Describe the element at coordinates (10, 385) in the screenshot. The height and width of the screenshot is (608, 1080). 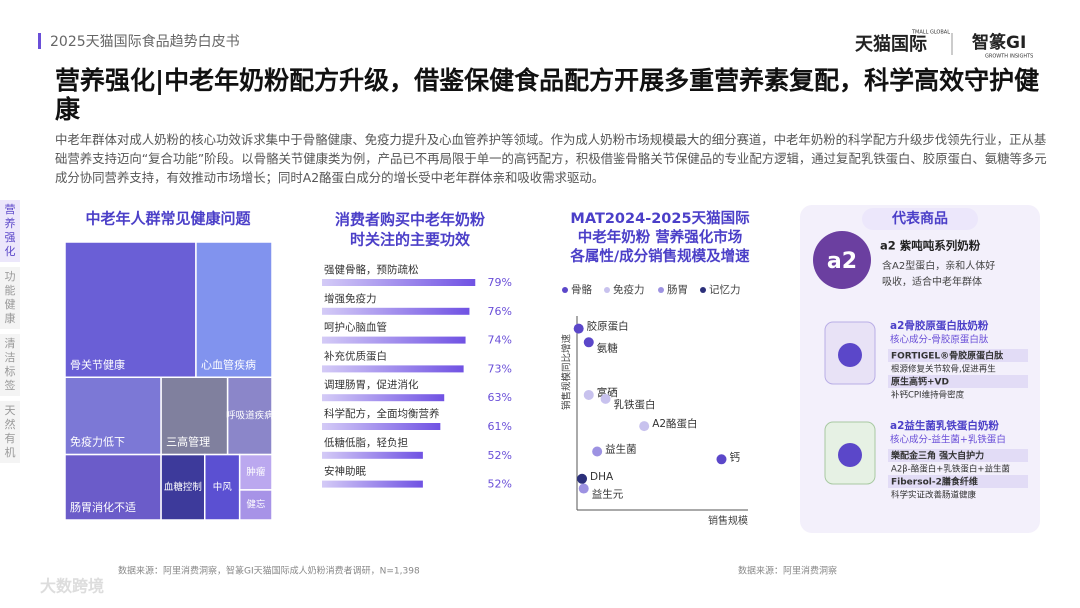
I see `side-tab-char: 签` at that location.